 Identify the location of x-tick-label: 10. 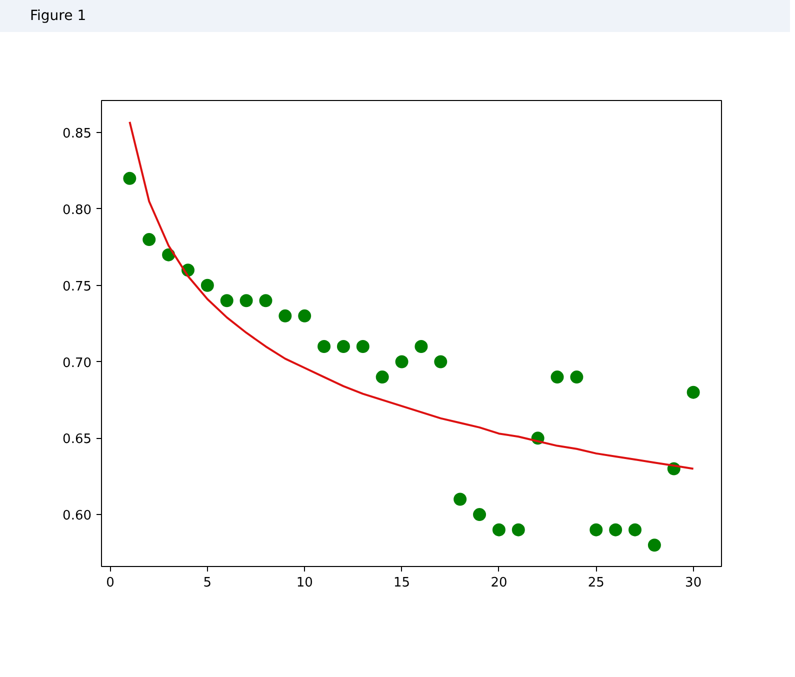
(304, 583).